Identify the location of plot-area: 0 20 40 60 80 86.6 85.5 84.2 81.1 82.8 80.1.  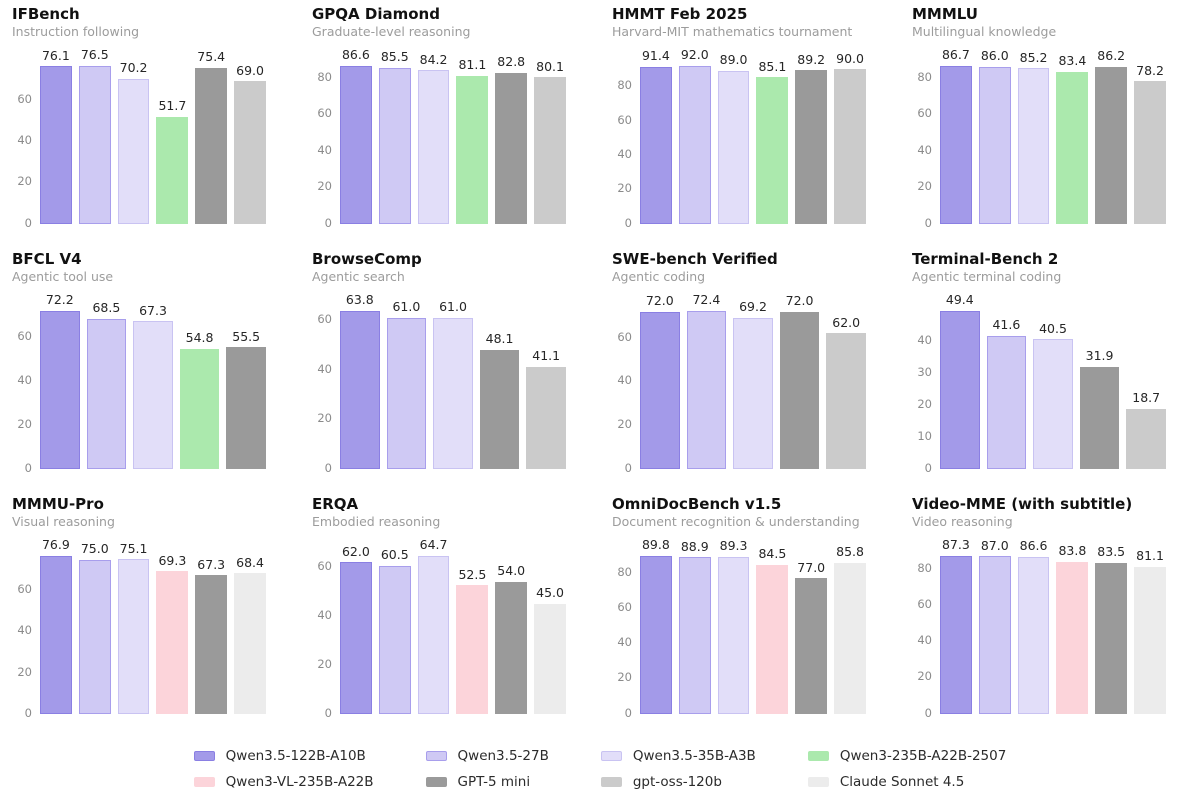
(441, 138).